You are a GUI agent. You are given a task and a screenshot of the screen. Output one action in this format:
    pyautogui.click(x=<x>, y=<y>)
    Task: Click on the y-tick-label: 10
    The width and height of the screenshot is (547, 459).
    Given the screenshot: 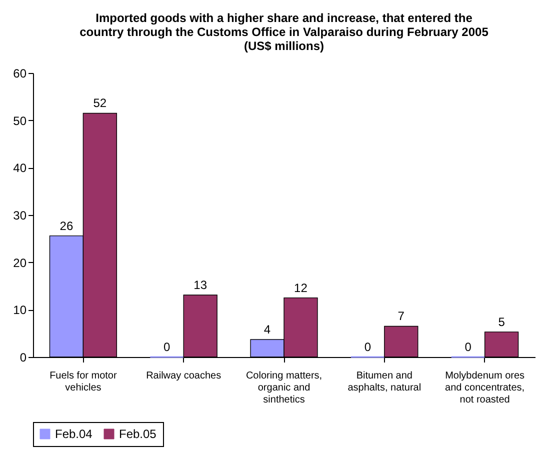 What is the action you would take?
    pyautogui.click(x=20, y=310)
    